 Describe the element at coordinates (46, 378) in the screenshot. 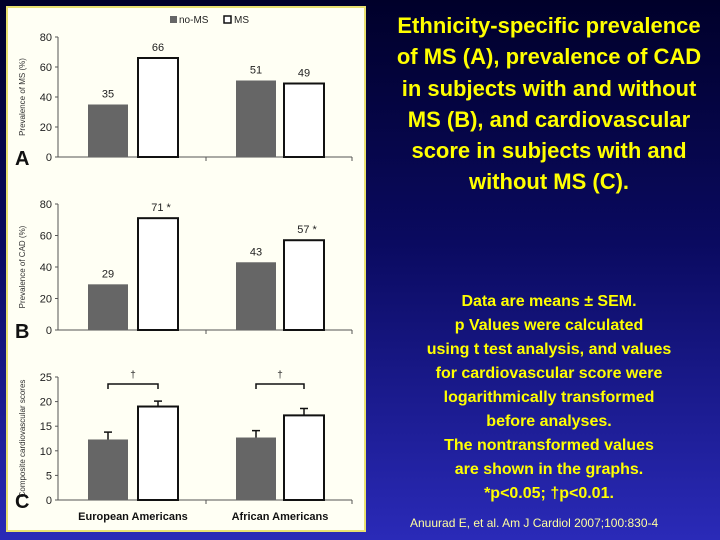

I see `y-tick-label: 25` at that location.